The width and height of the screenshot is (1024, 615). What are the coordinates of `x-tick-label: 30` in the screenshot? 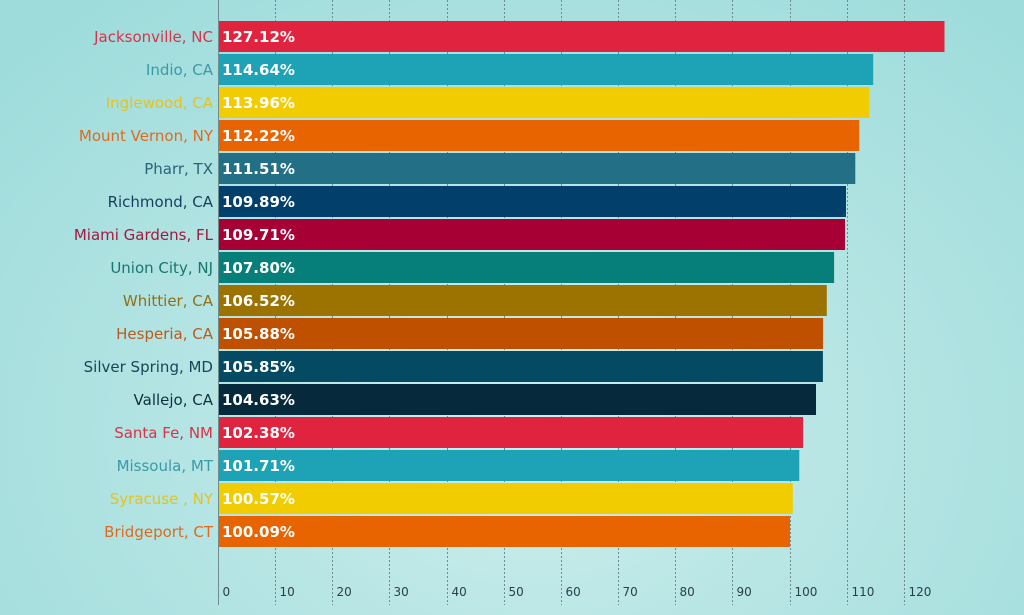 It's located at (401, 592).